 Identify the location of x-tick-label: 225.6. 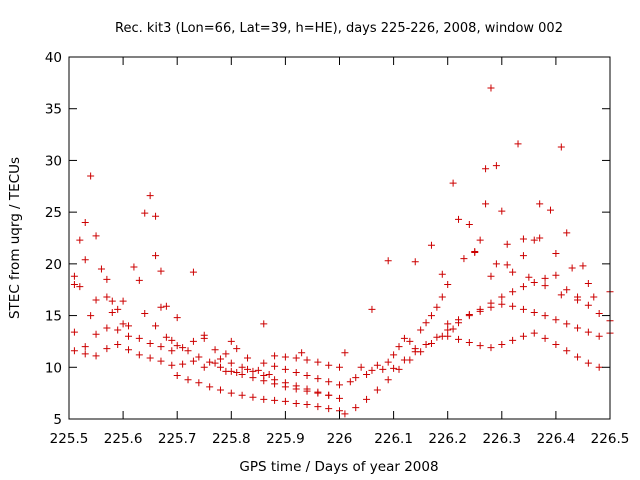
(123, 439).